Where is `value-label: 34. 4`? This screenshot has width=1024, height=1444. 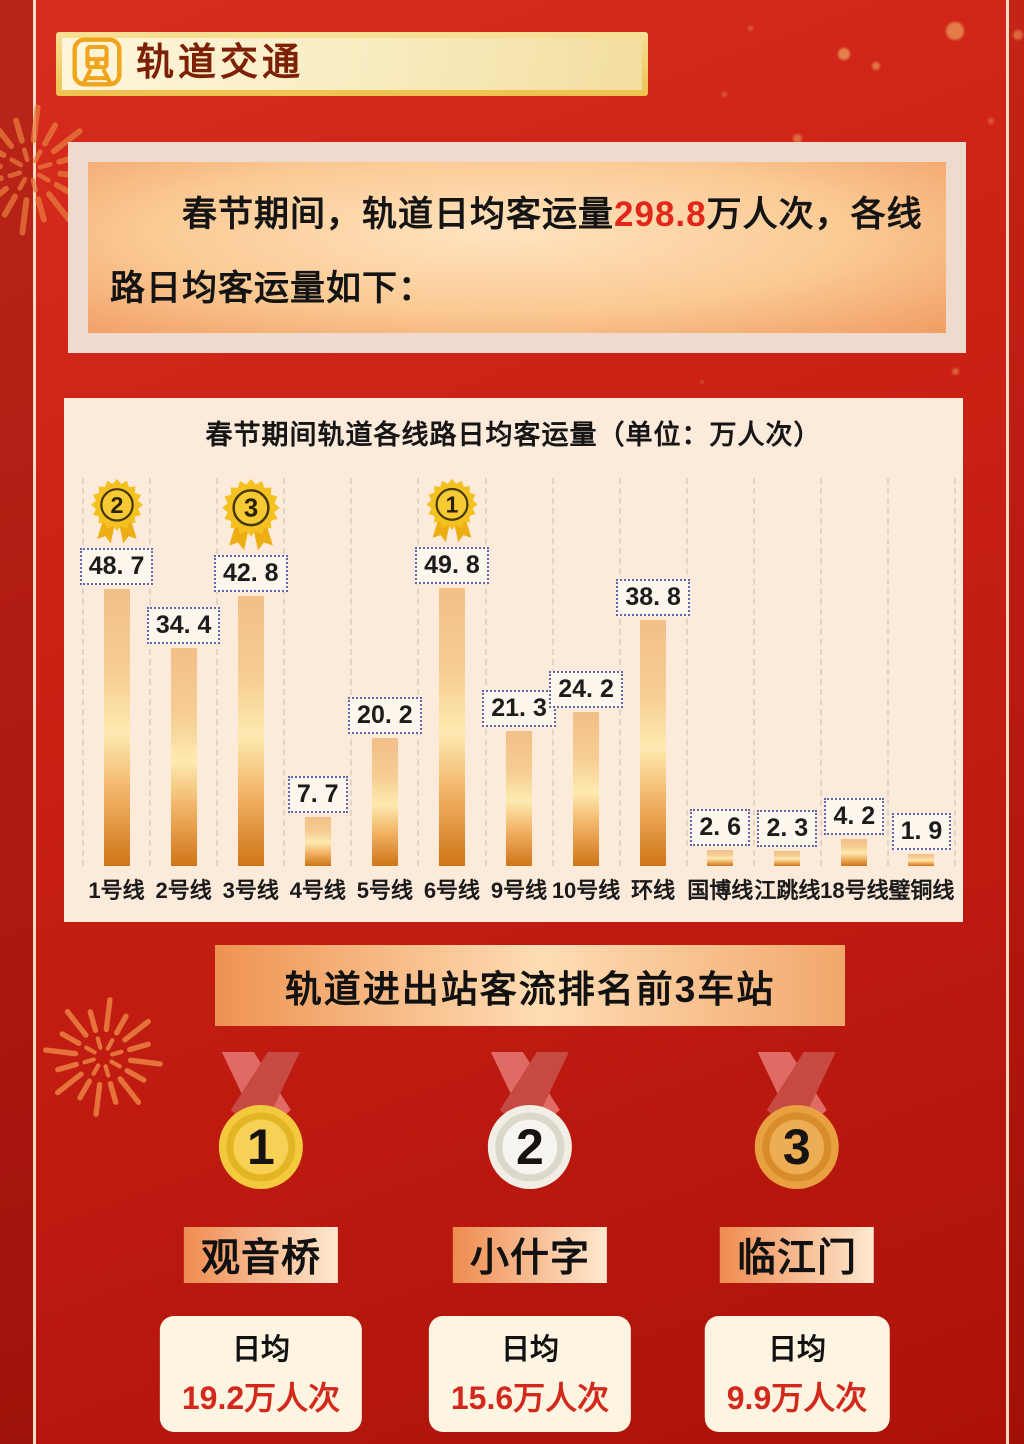
value-label: 34. 4 is located at coordinates (183, 625).